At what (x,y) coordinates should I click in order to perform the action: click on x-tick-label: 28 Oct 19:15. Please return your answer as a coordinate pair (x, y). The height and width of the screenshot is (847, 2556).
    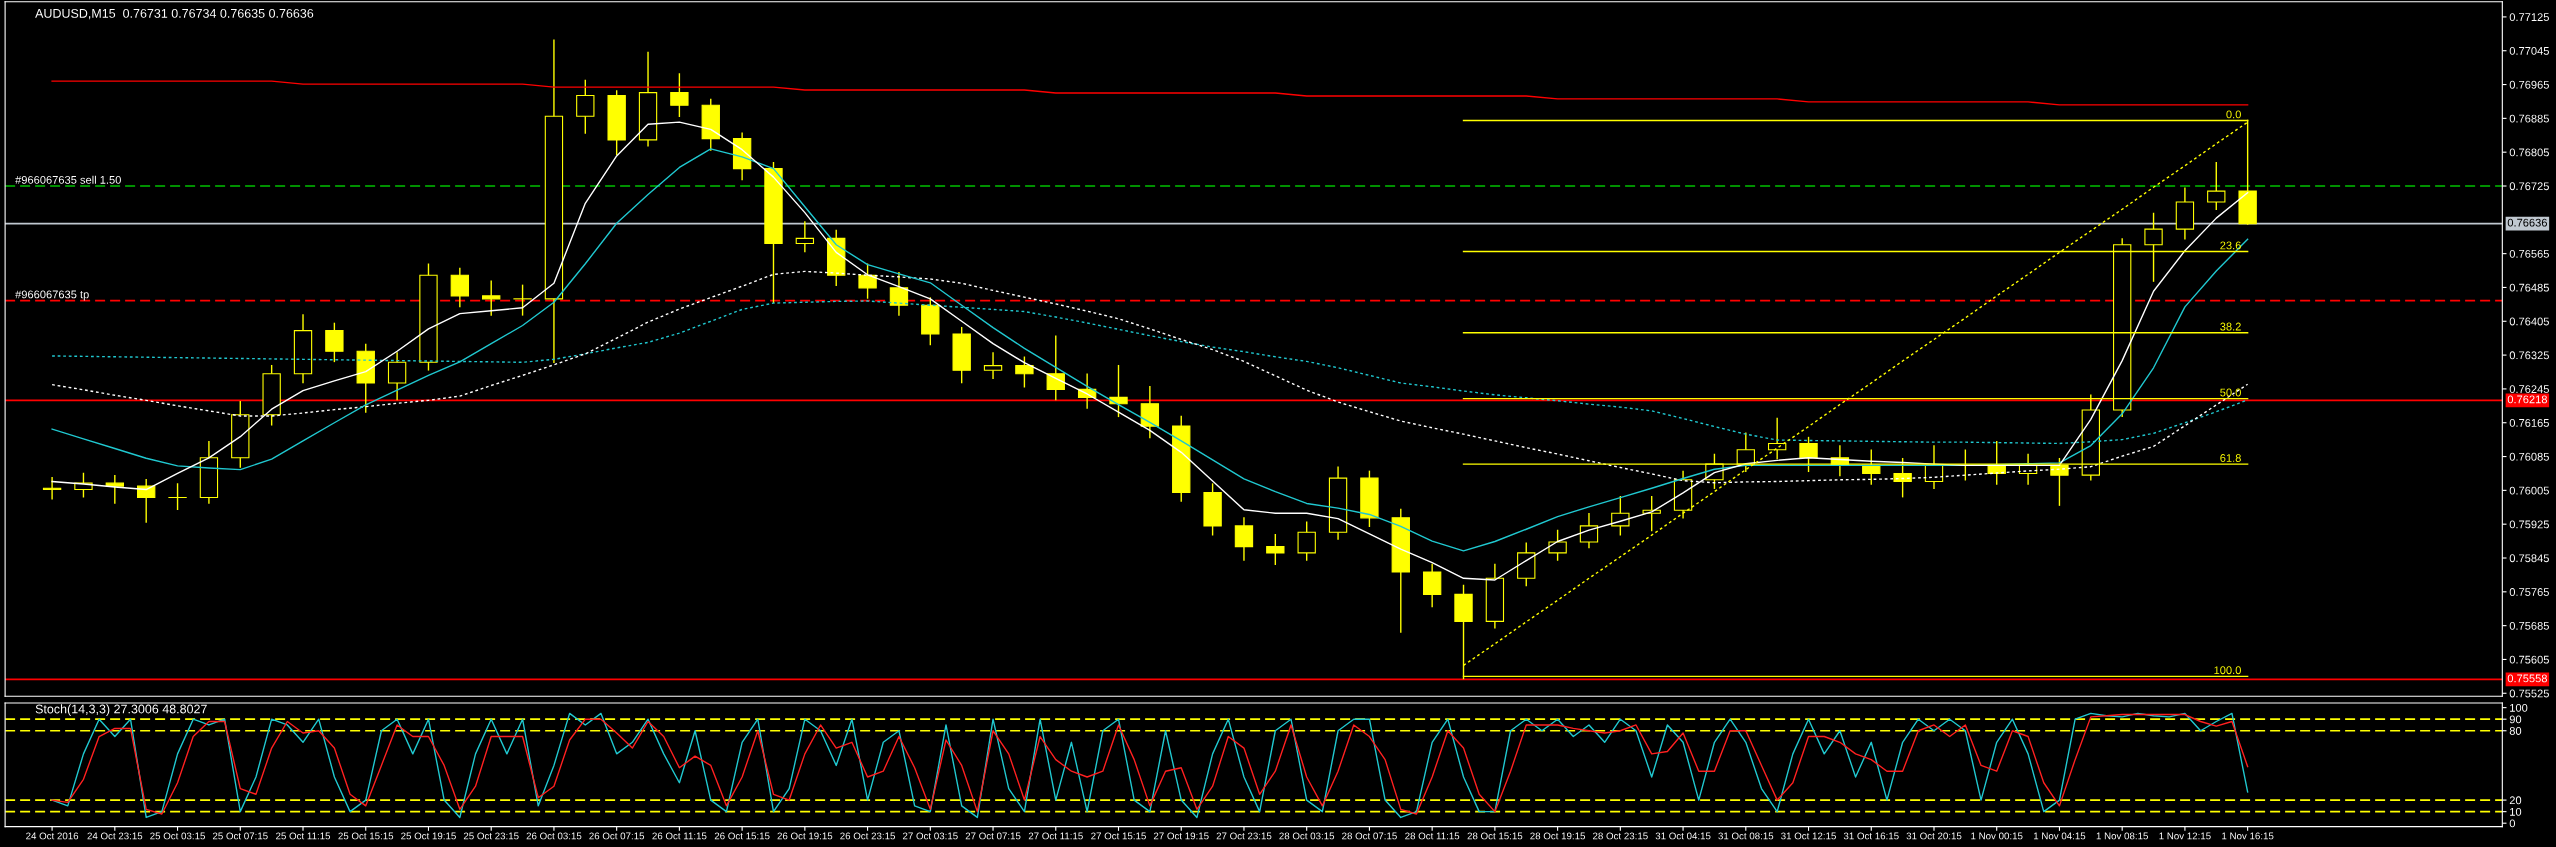
    Looking at the image, I should click on (1558, 836).